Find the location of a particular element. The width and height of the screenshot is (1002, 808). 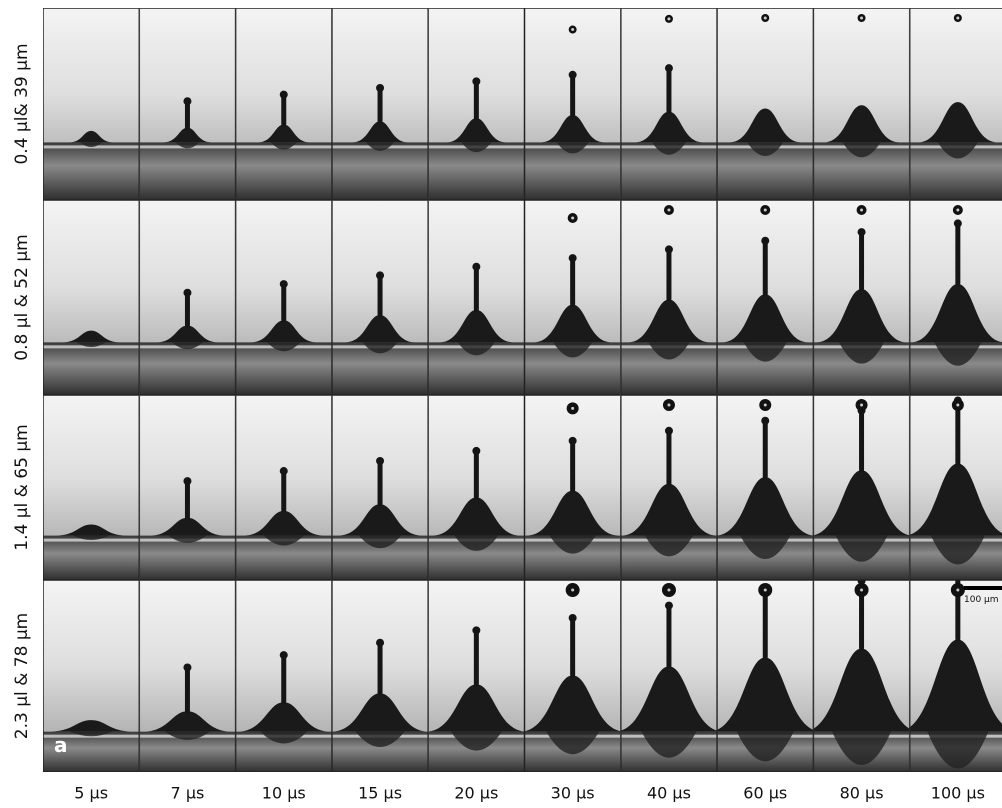

column-label: 80 µs is located at coordinates (862, 793).